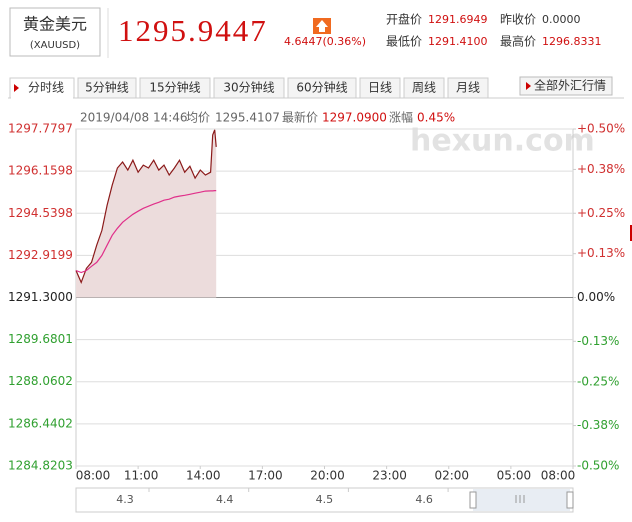  I want to click on y-tick-label: 1284.8203, so click(40, 466).